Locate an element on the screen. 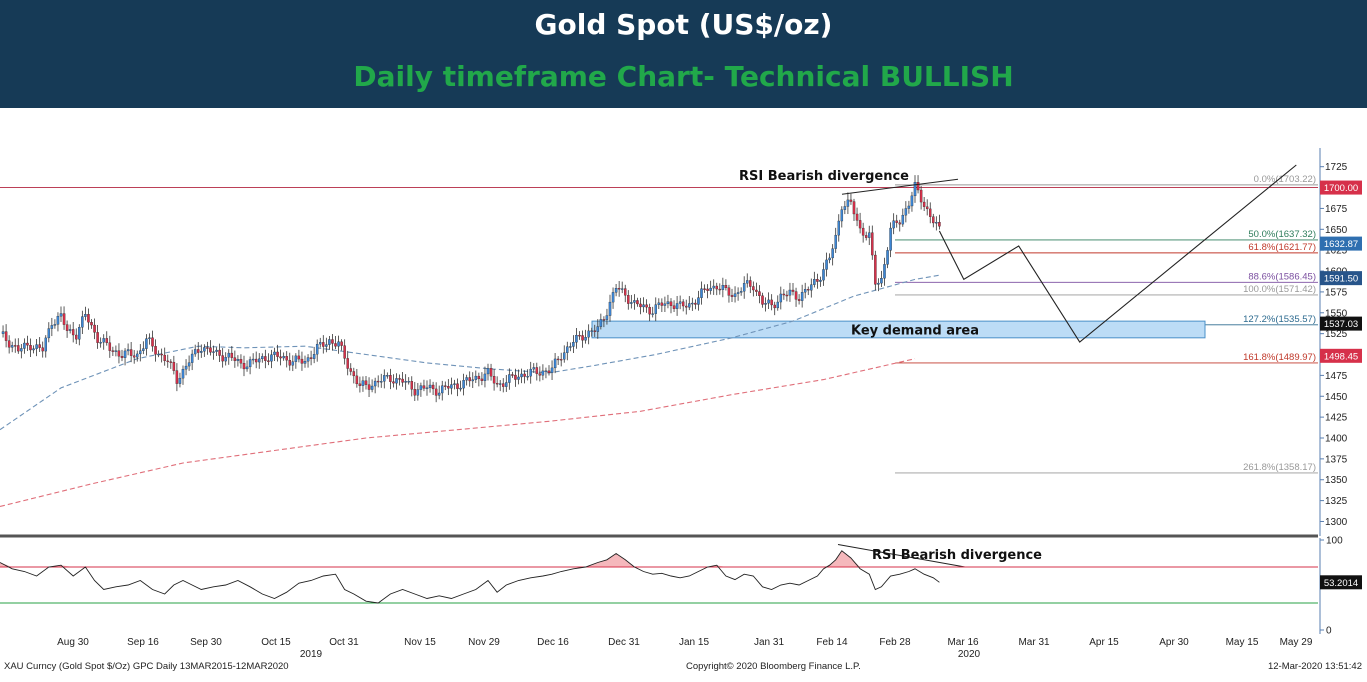 The height and width of the screenshot is (682, 1367). price-tick-label: 1350 is located at coordinates (1336, 480).